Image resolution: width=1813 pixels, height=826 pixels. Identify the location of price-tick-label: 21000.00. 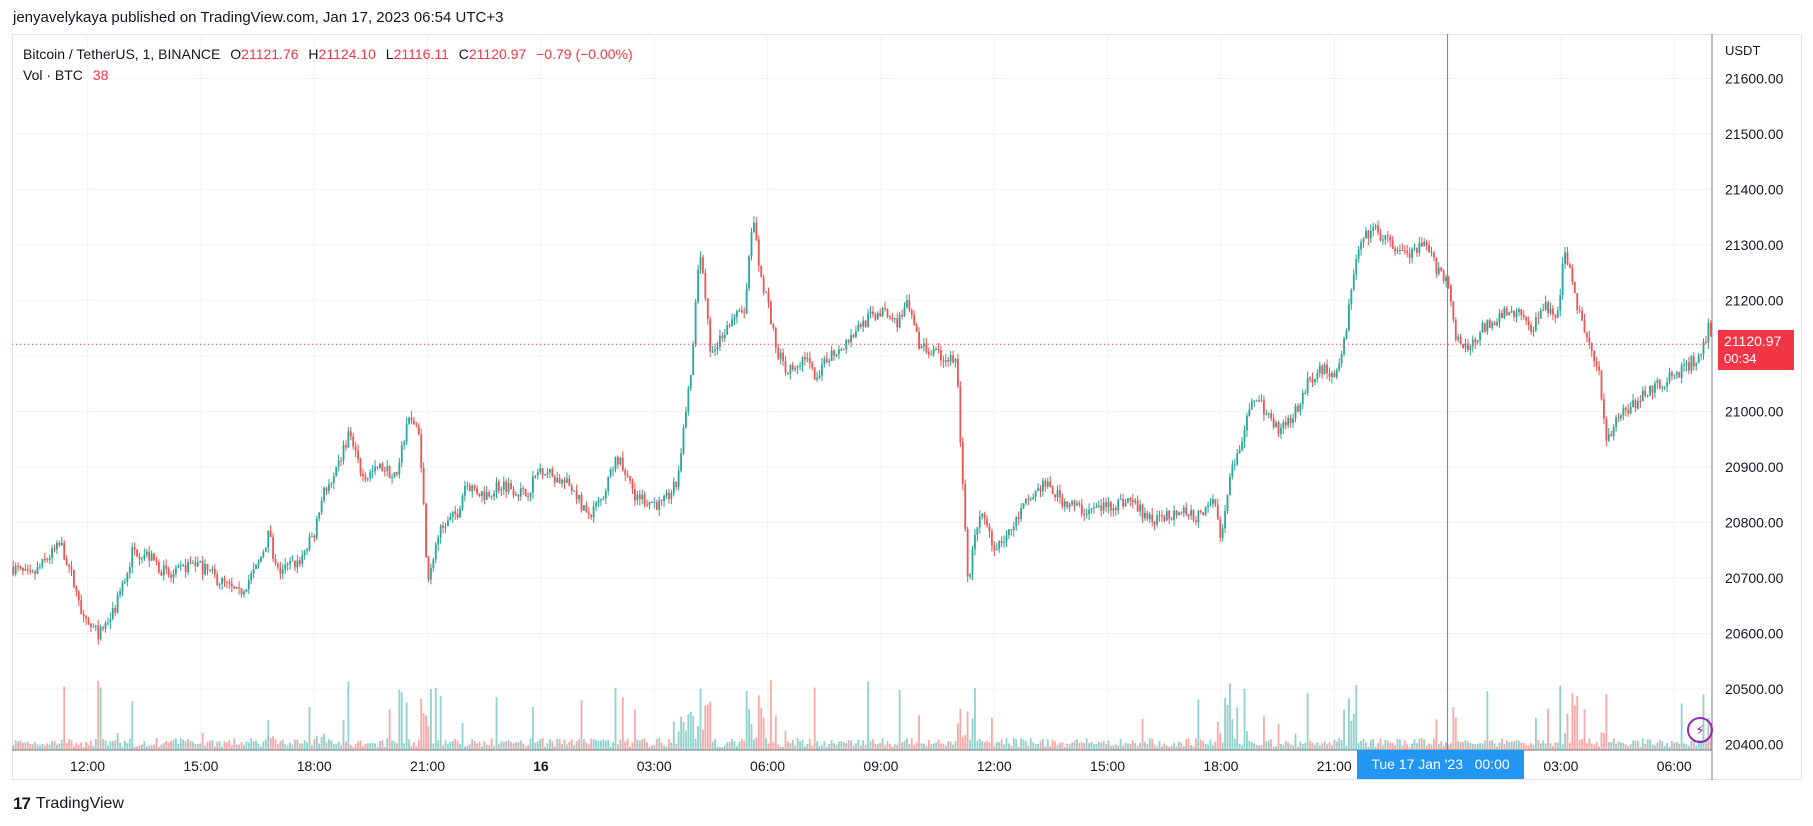
(1754, 411).